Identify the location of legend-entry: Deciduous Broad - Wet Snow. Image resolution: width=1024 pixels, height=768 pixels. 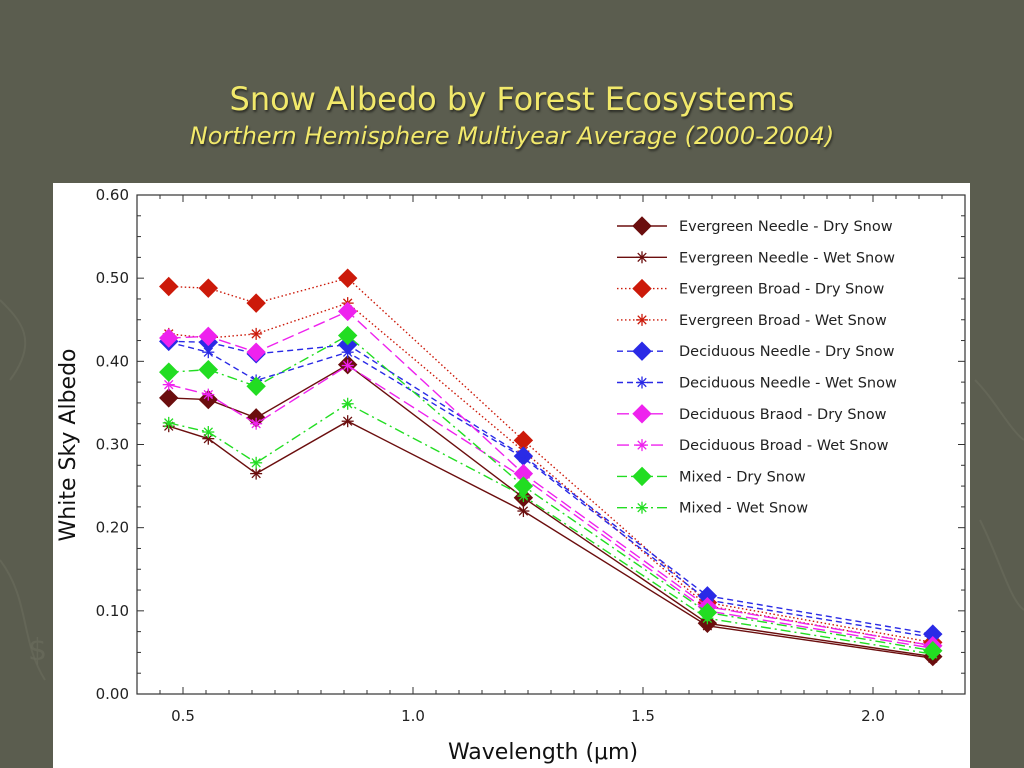
(753, 446).